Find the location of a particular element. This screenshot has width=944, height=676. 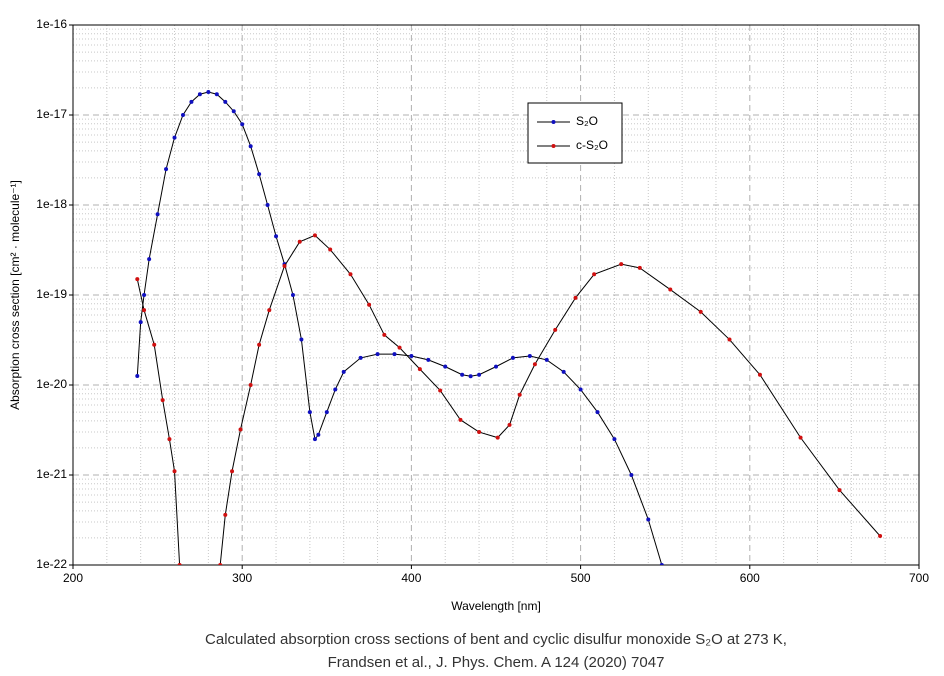

y-tick-label: 1e-22 is located at coordinates (51, 564).